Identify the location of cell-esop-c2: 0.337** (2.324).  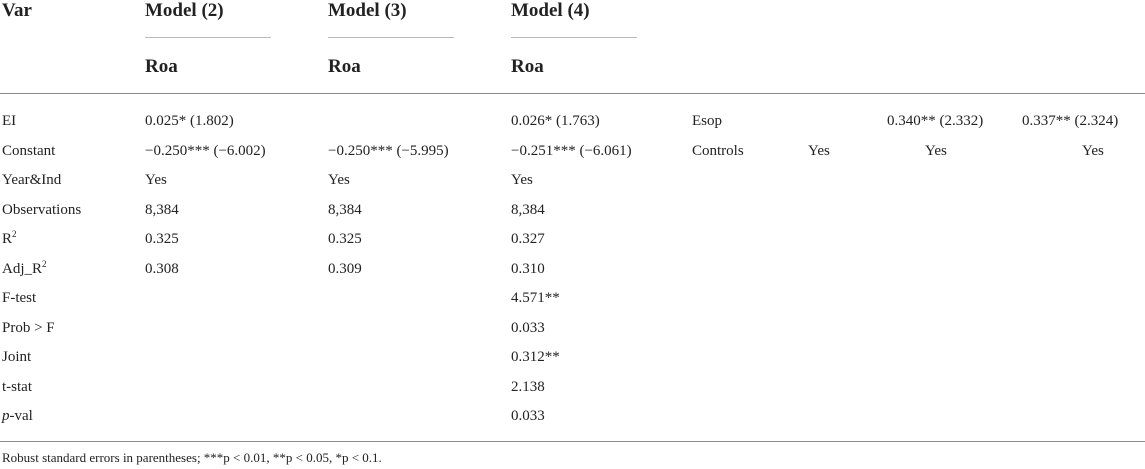
(1070, 121).